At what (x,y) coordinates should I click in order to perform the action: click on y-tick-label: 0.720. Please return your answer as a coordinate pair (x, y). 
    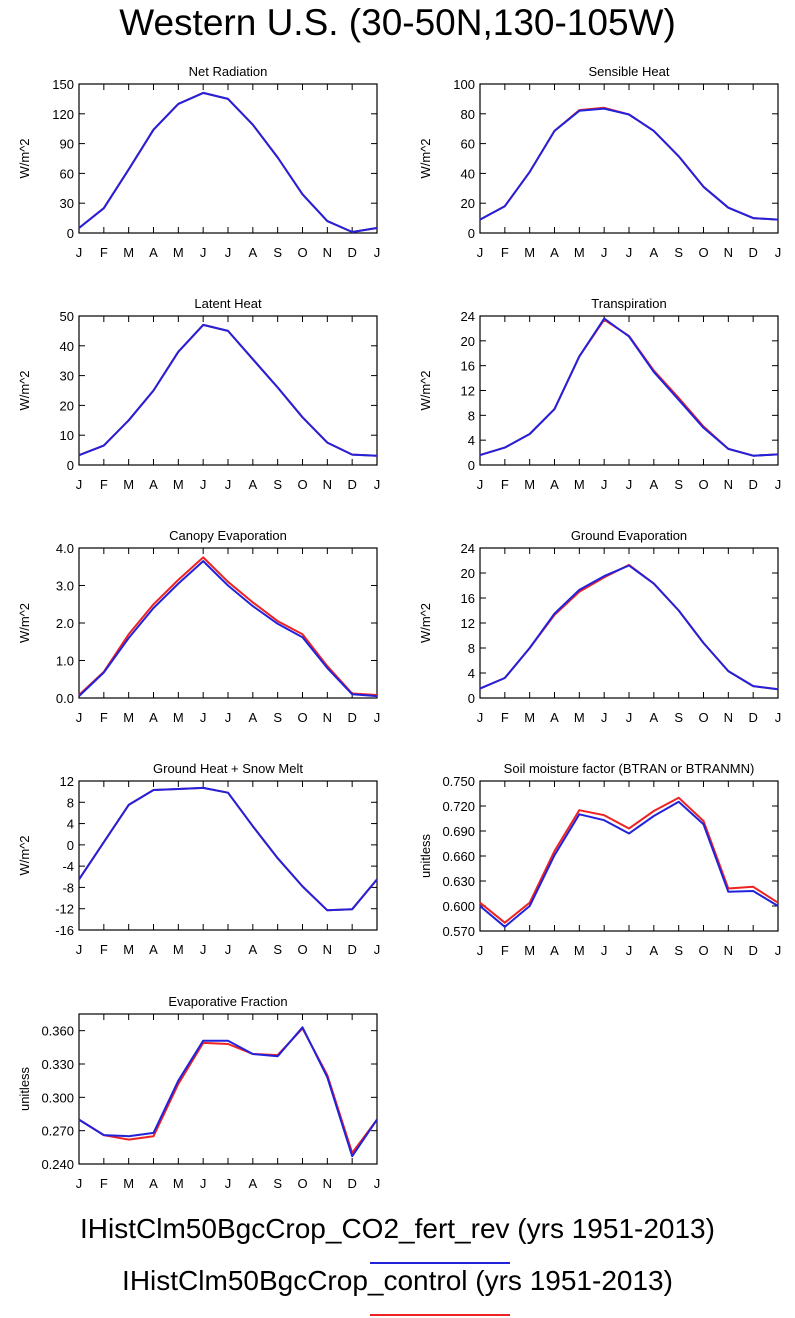
    Looking at the image, I should click on (458, 806).